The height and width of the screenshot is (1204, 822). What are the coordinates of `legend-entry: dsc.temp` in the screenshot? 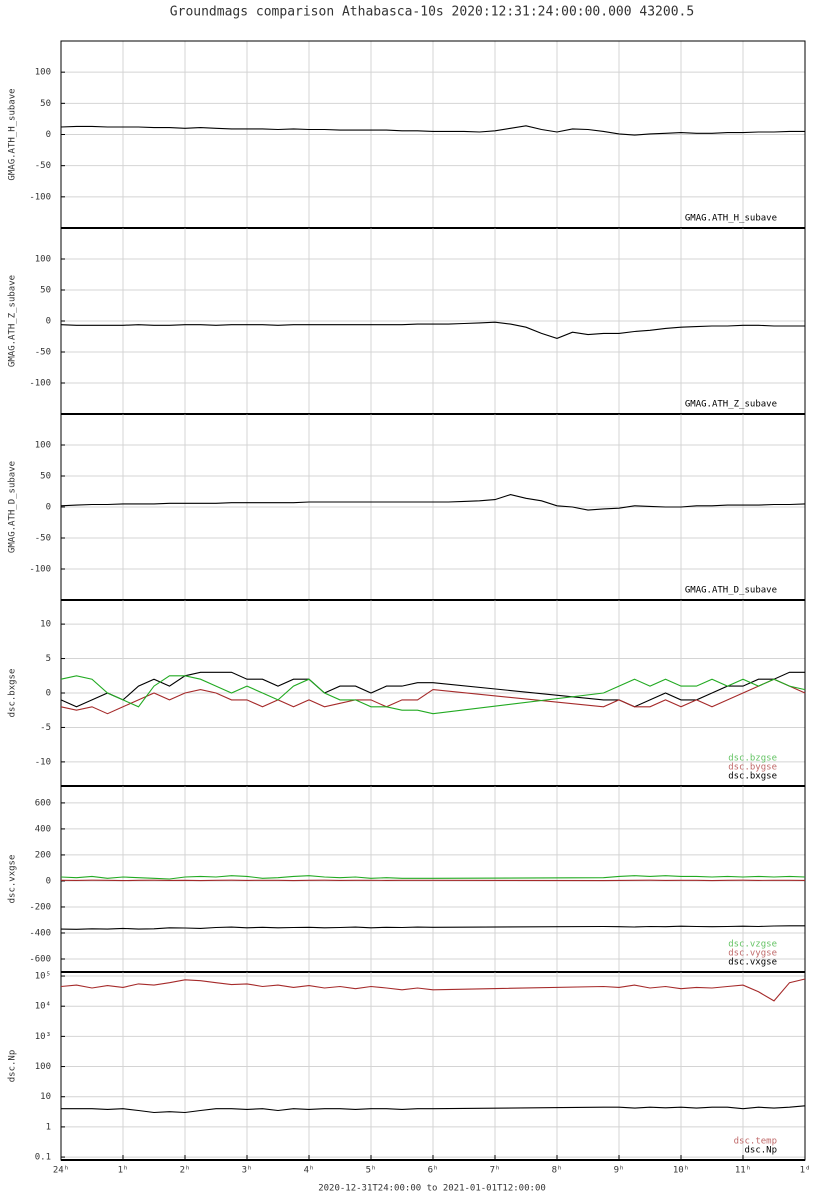 It's located at (755, 1142).